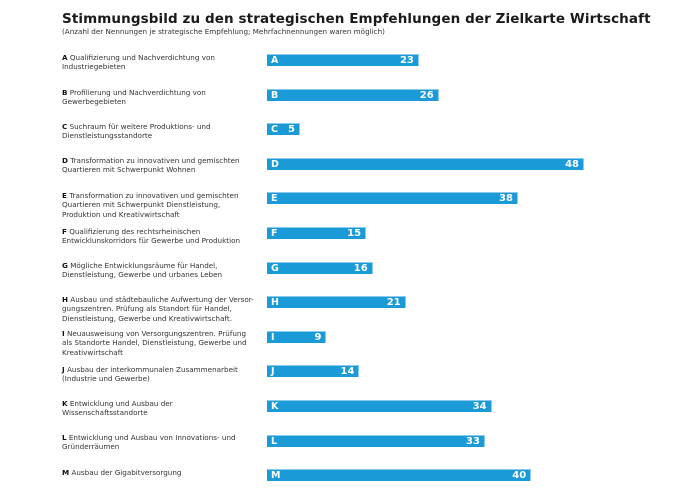 The height and width of the screenshot is (491, 680). What do you see at coordinates (292, 130) in the screenshot?
I see `bar-value-label: 5` at bounding box center [292, 130].